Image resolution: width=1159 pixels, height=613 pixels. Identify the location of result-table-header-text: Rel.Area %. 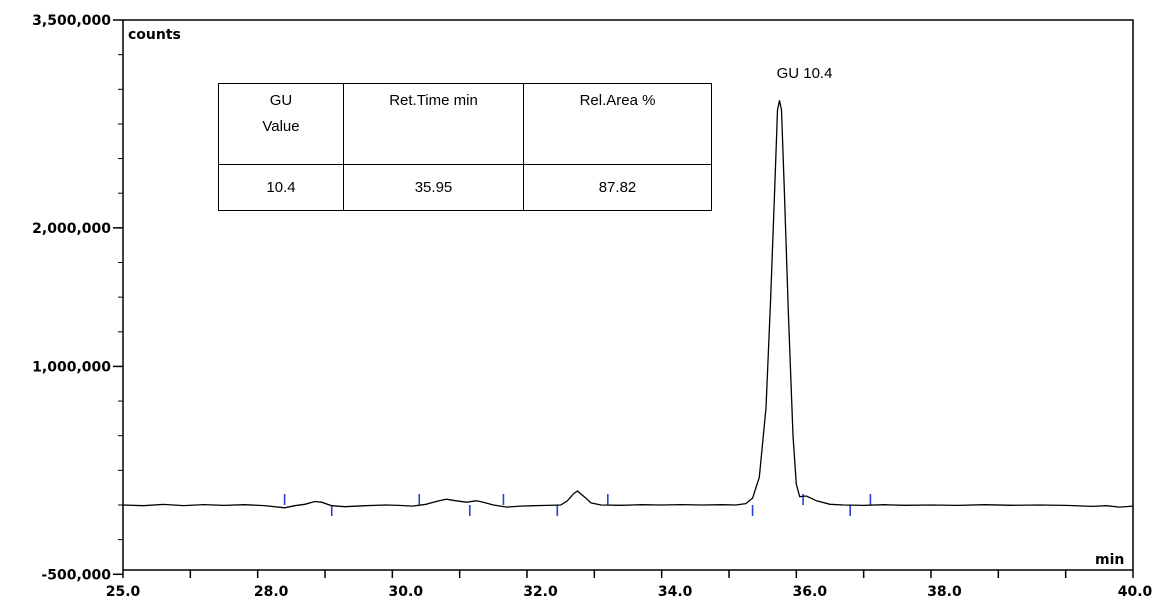
(617, 100).